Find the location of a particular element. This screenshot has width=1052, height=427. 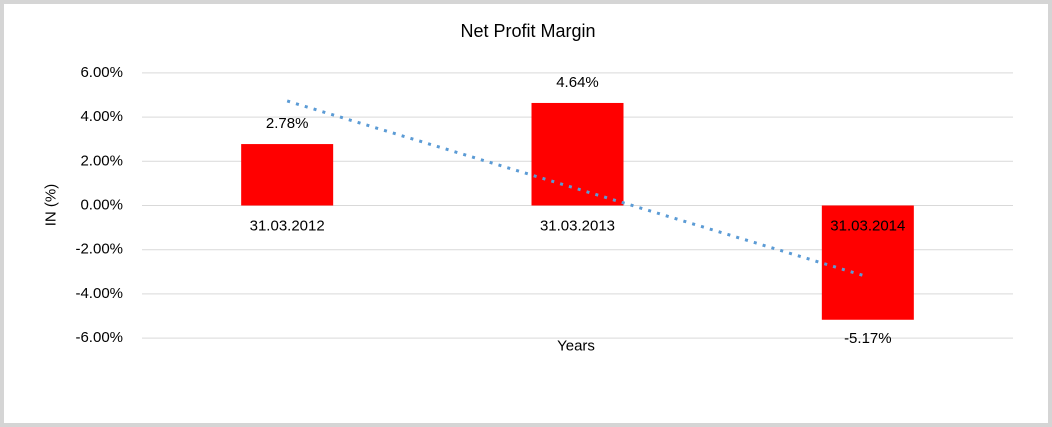

bar-data-label: -5.17% is located at coordinates (868, 338).